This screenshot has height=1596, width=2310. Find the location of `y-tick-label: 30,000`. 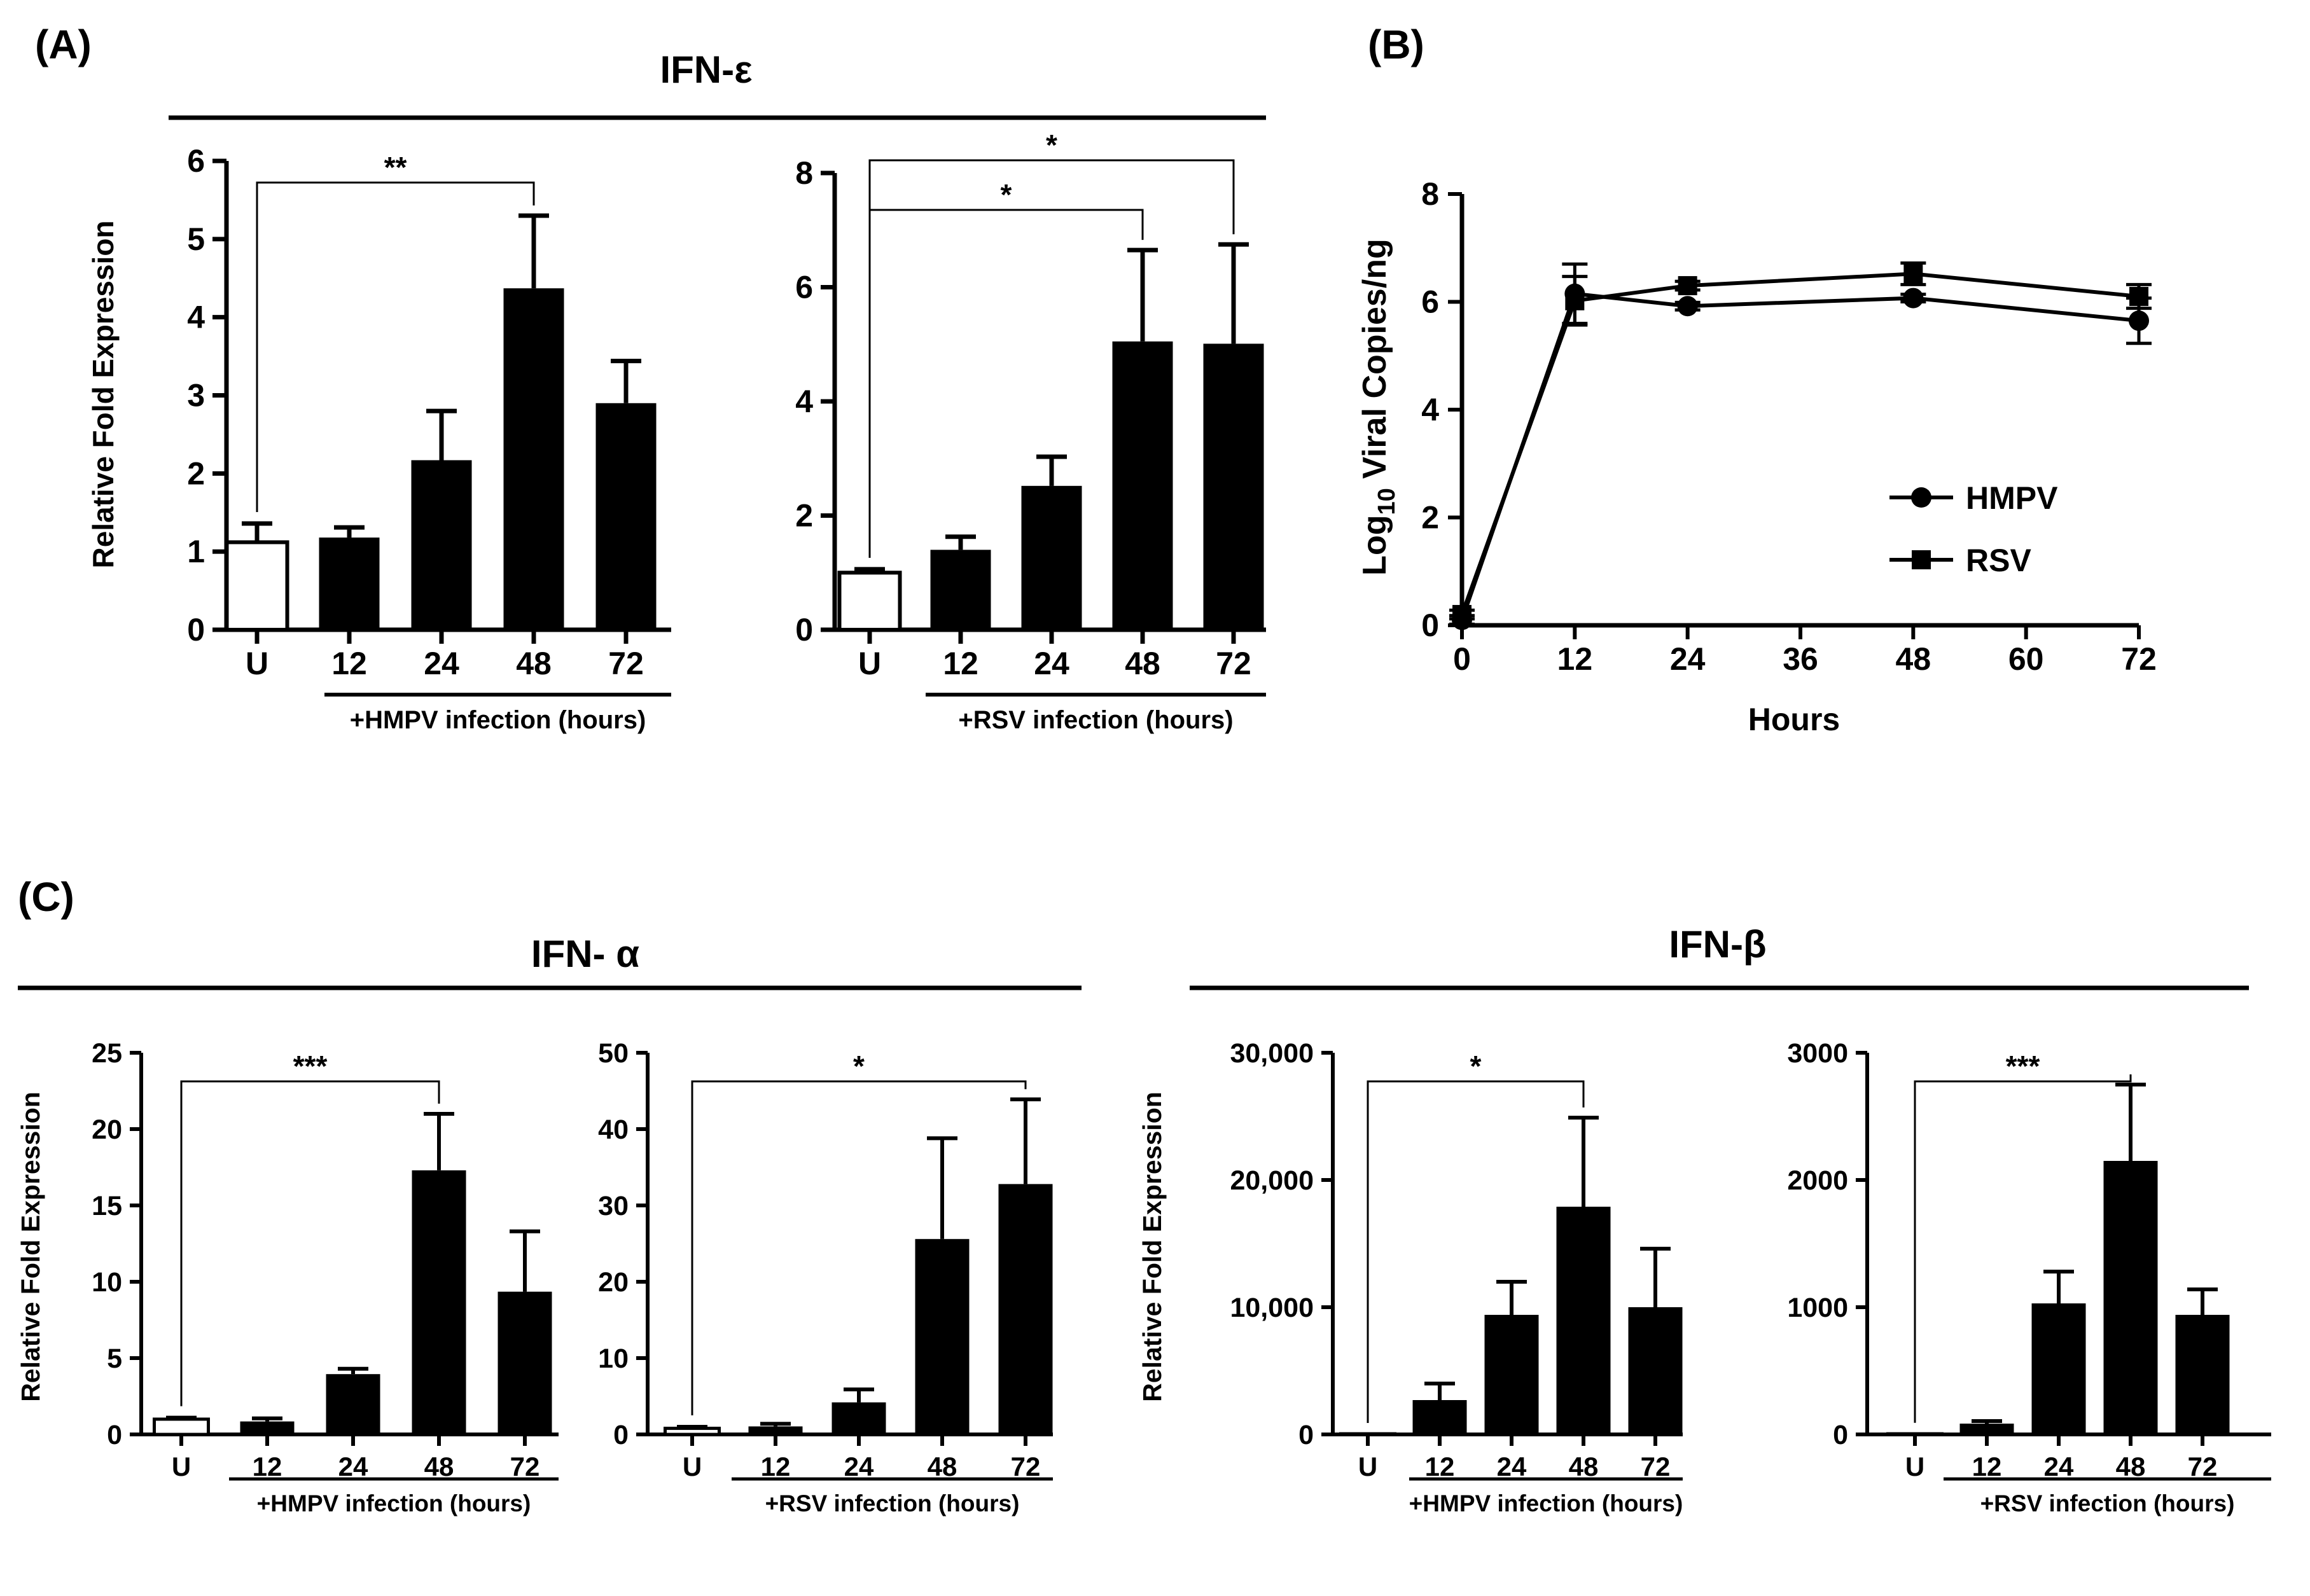

y-tick-label: 30,000 is located at coordinates (1272, 1053).